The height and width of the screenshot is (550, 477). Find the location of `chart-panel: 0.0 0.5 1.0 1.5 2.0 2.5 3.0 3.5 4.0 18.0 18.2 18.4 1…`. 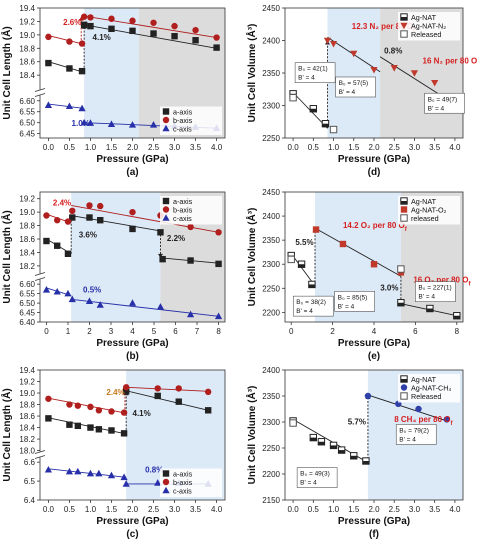

chart-panel: 0.0 0.5 1.0 1.5 2.0 2.5 3.0 3.5 4.0 18.0 18.2 18.4 1… is located at coordinates (113, 453).